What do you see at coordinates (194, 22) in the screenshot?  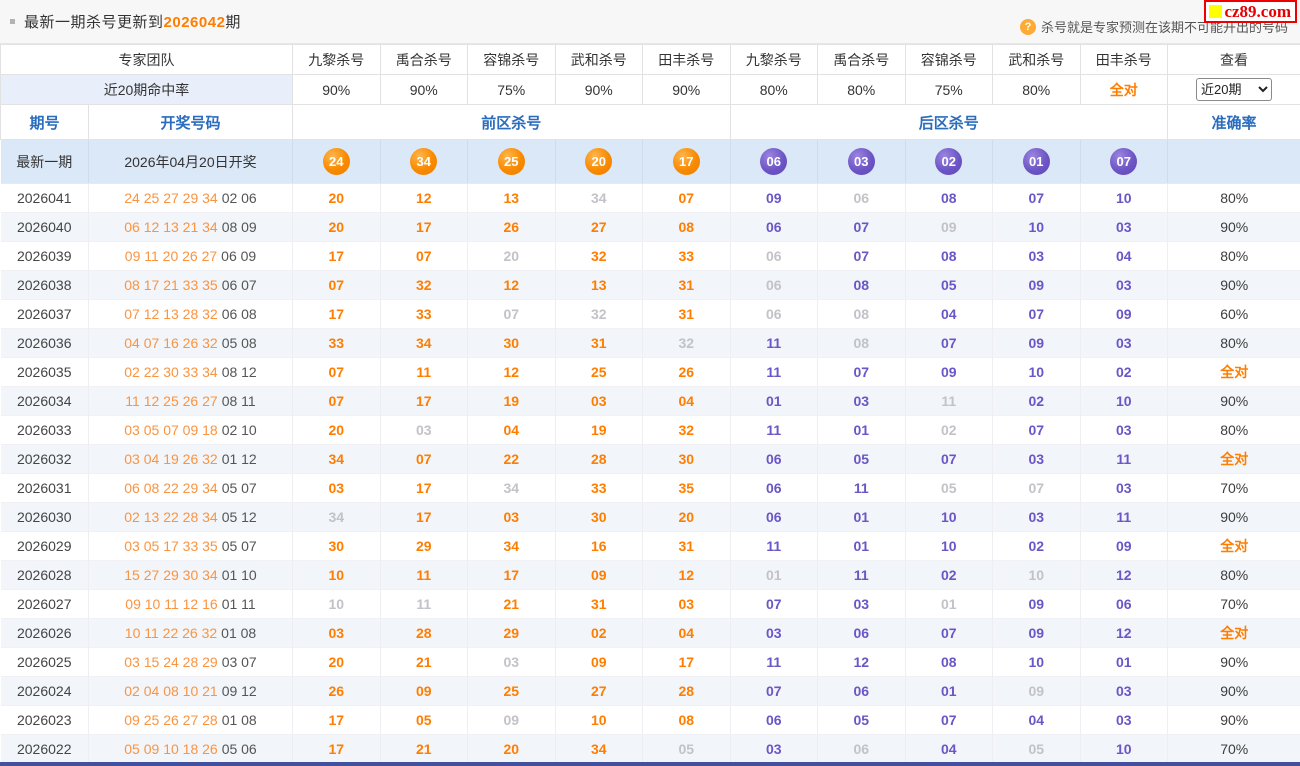 I see `latest-issue-number: 2026042` at bounding box center [194, 22].